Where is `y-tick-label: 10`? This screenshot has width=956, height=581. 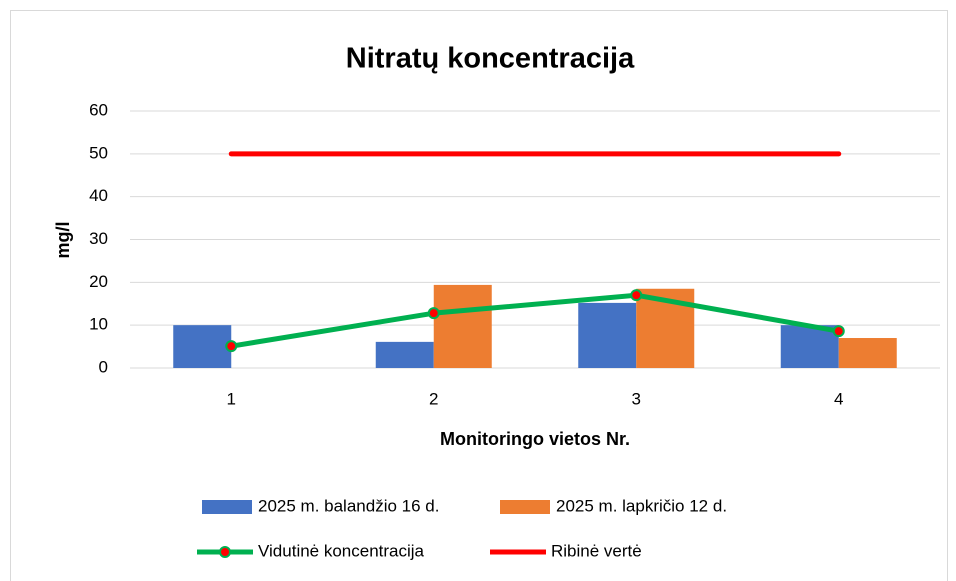
y-tick-label: 10 is located at coordinates (98, 324).